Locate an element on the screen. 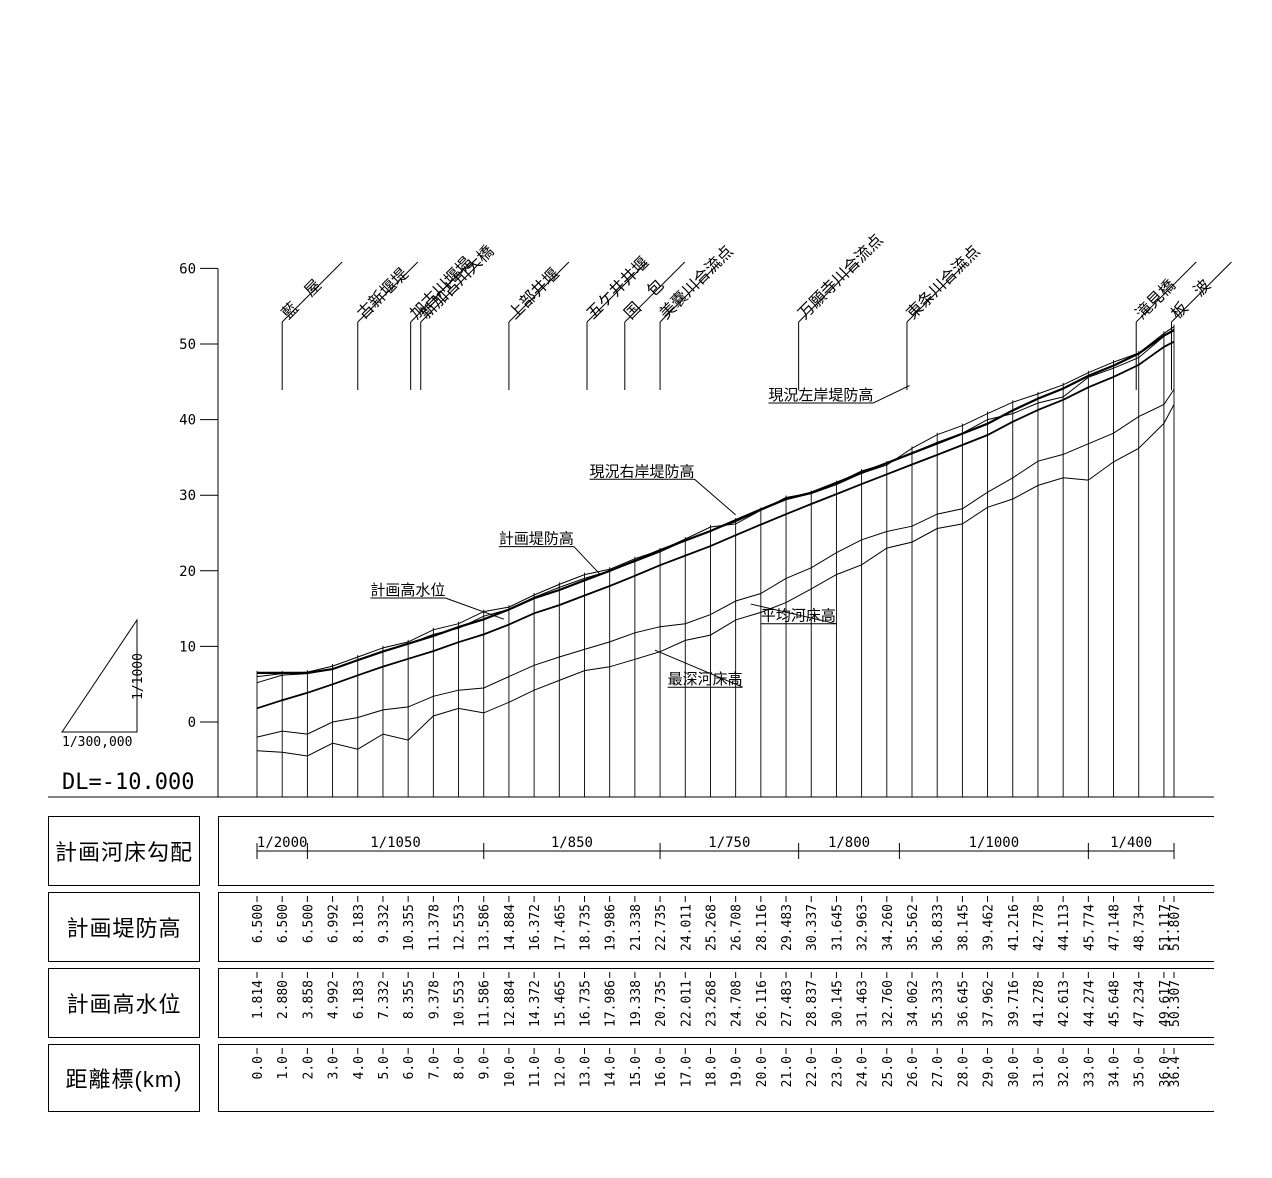 The image size is (1272, 1178). landmark-label: 美嚢川合流点 is located at coordinates (695, 282).